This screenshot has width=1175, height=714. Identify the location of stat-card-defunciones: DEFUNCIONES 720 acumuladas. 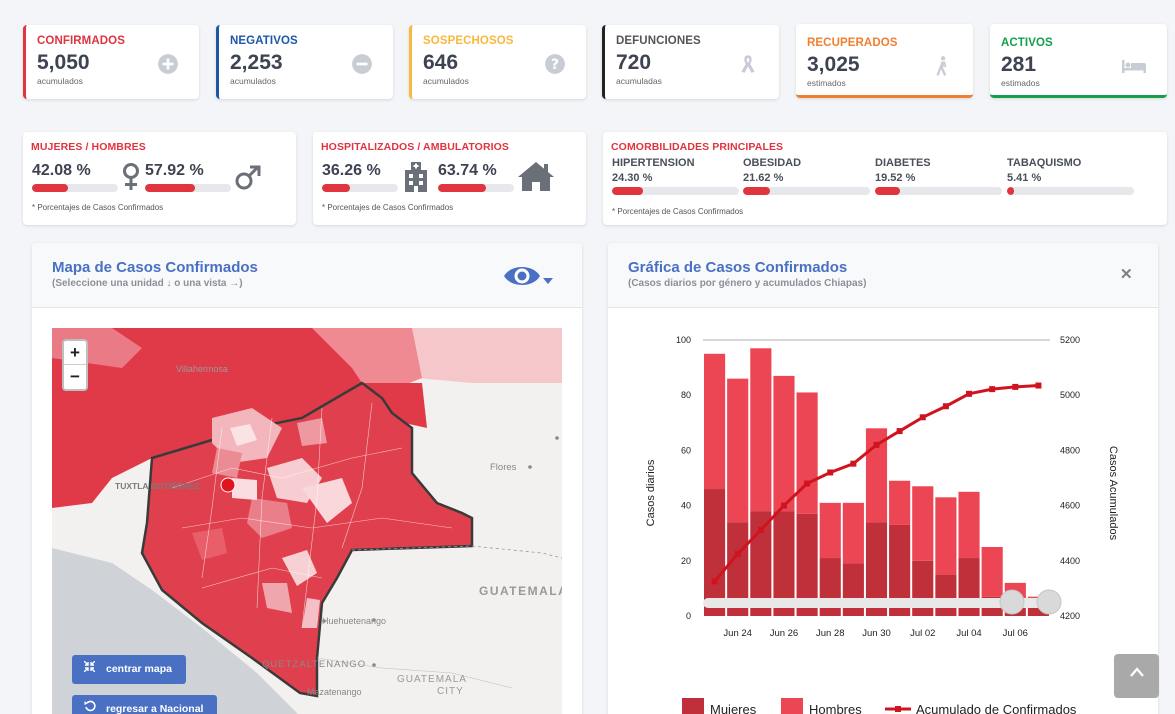
(690, 62).